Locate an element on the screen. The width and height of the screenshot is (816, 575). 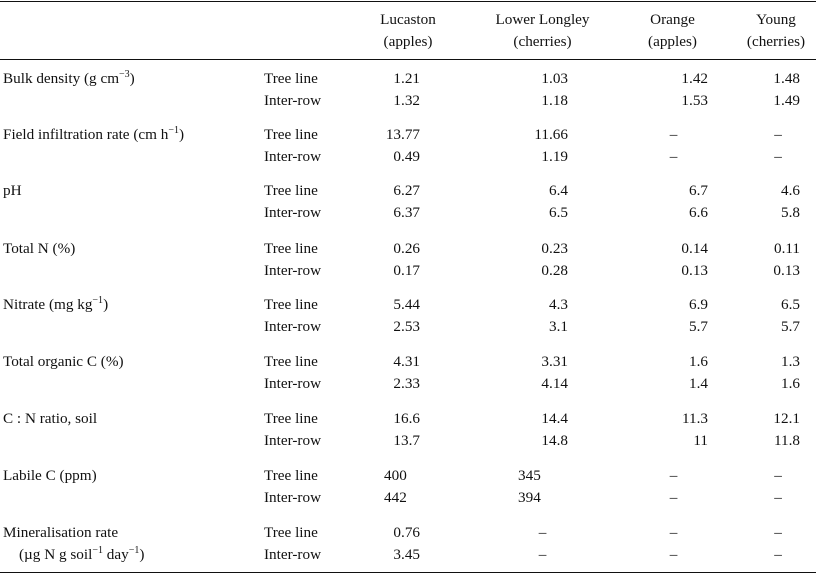
table-cell: 5.44 is located at coordinates (406, 304).